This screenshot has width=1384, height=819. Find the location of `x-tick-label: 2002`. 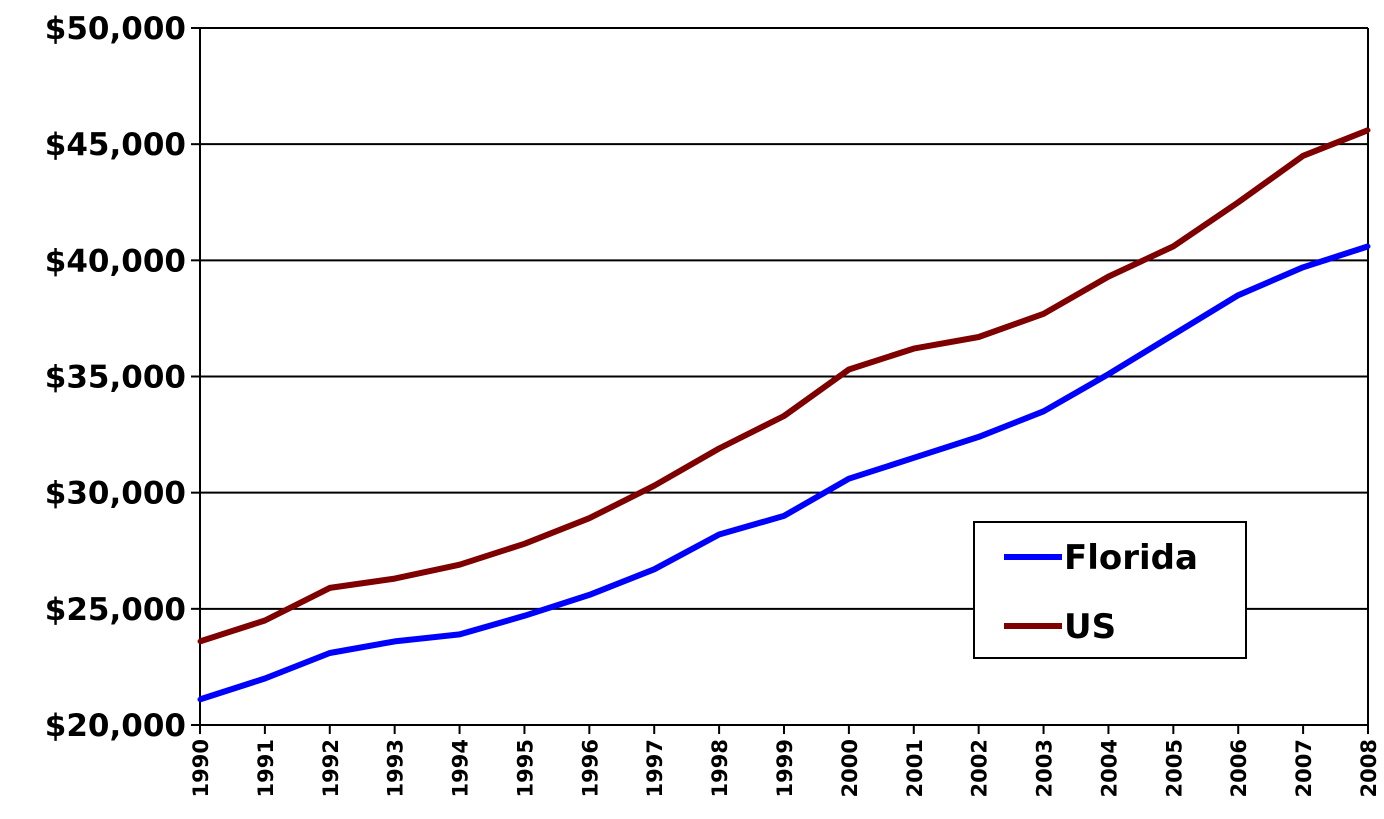

x-tick-label: 2002 is located at coordinates (980, 768).